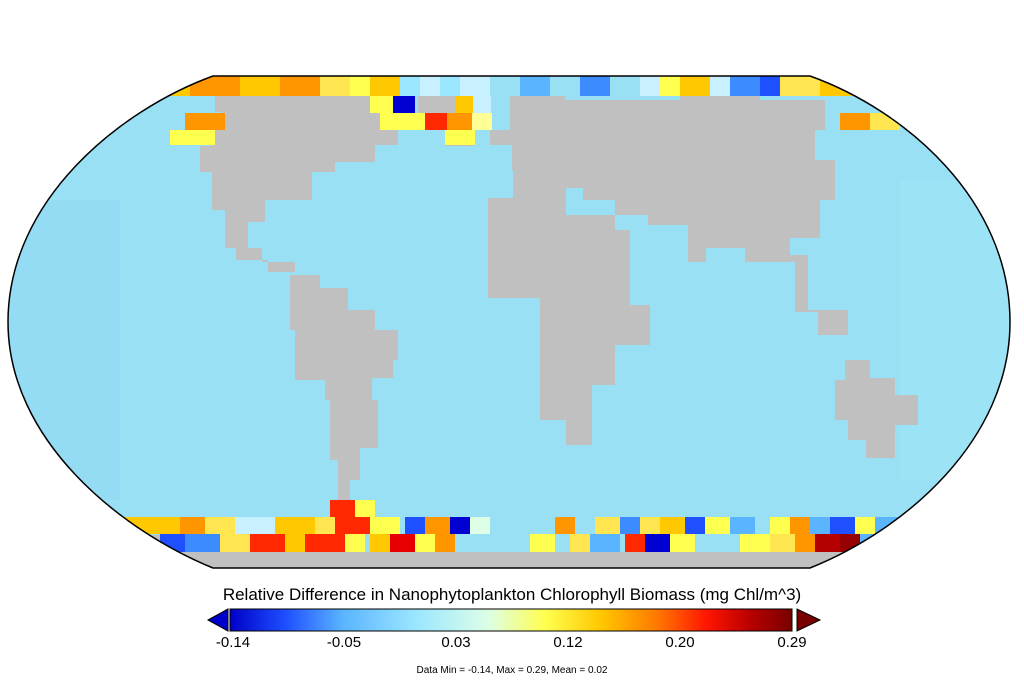 The image size is (1024, 688). What do you see at coordinates (233, 642) in the screenshot?
I see `colorbar-tick: -0.14` at bounding box center [233, 642].